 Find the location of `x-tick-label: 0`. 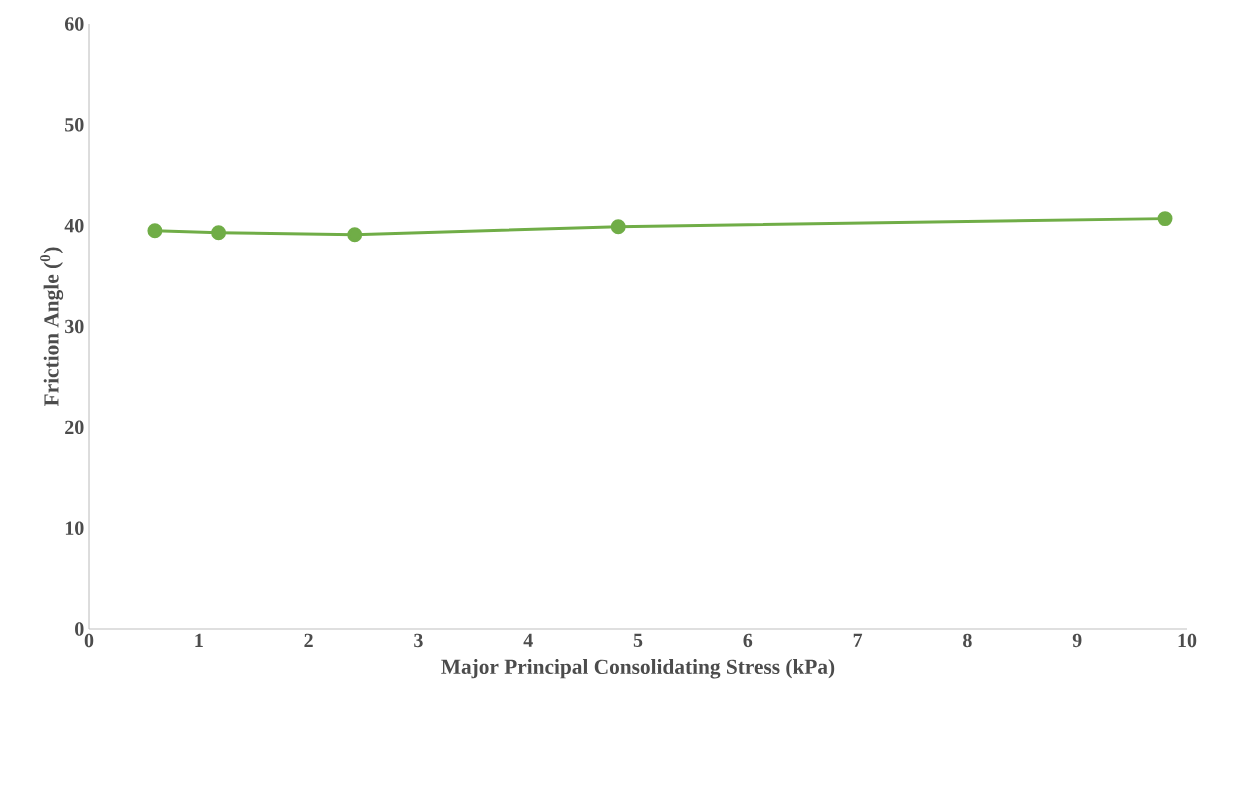

x-tick-label: 0 is located at coordinates (89, 640).